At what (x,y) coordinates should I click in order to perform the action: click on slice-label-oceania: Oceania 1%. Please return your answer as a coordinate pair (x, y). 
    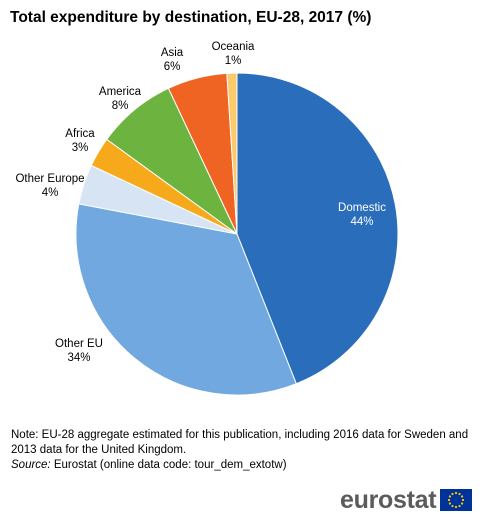
    Looking at the image, I should click on (233, 54).